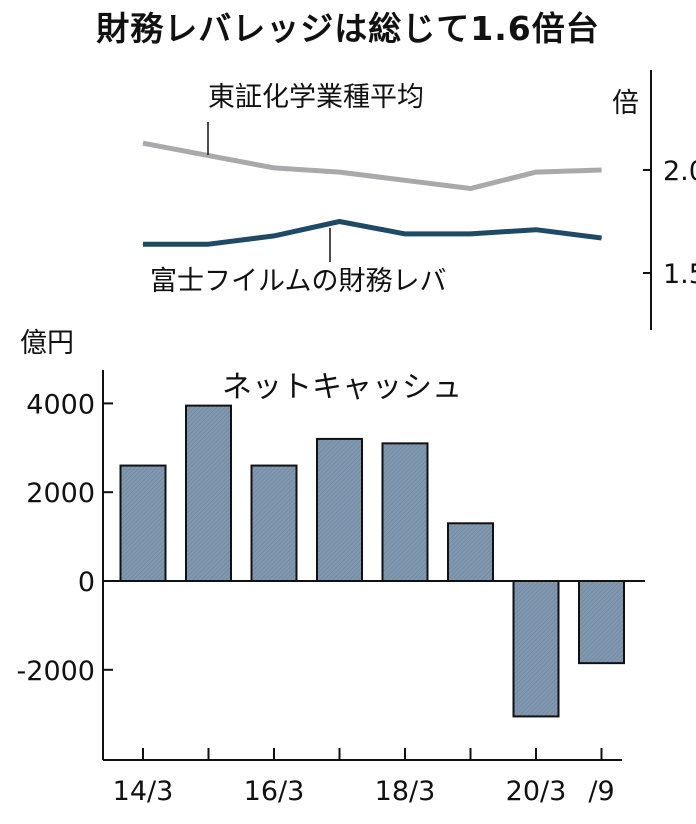 This screenshot has height=824, width=696. I want to click on leverage-y-tick-label: 2.00, so click(679, 171).